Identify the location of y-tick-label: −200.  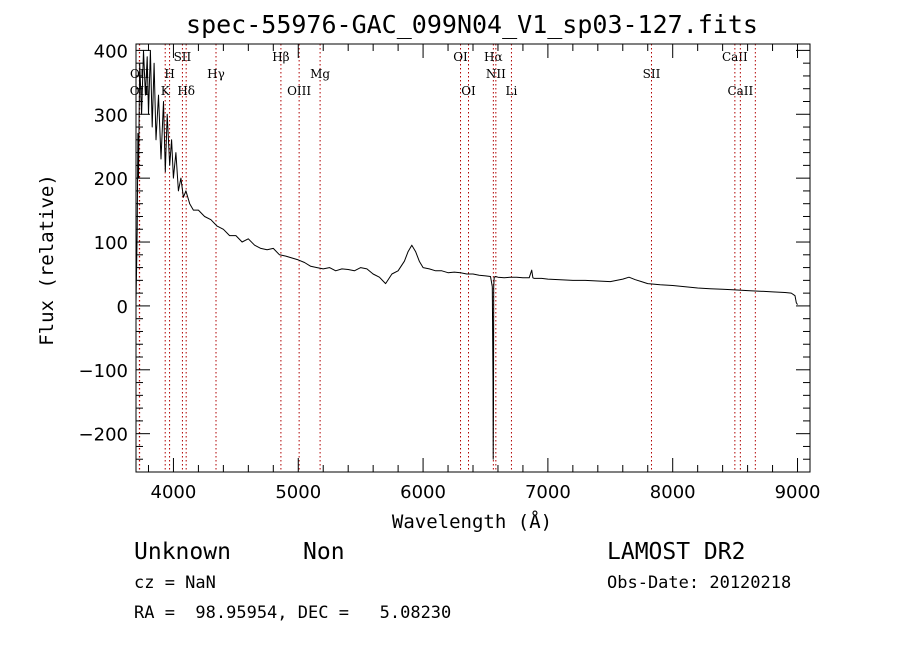
(103, 435).